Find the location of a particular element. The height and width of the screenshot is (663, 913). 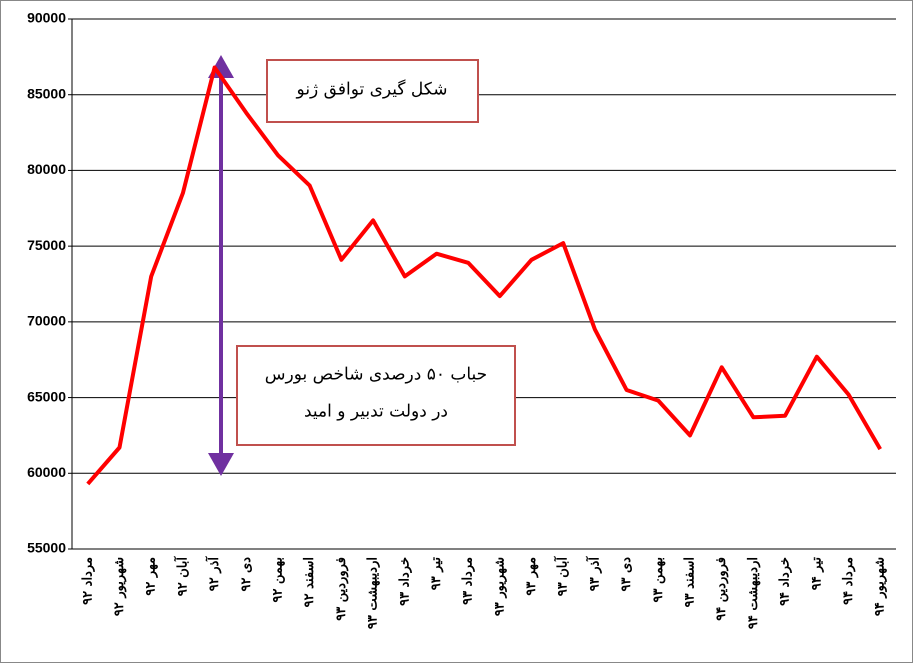

x-tick-label: اسفند ۹۳ is located at coordinates (690, 582).